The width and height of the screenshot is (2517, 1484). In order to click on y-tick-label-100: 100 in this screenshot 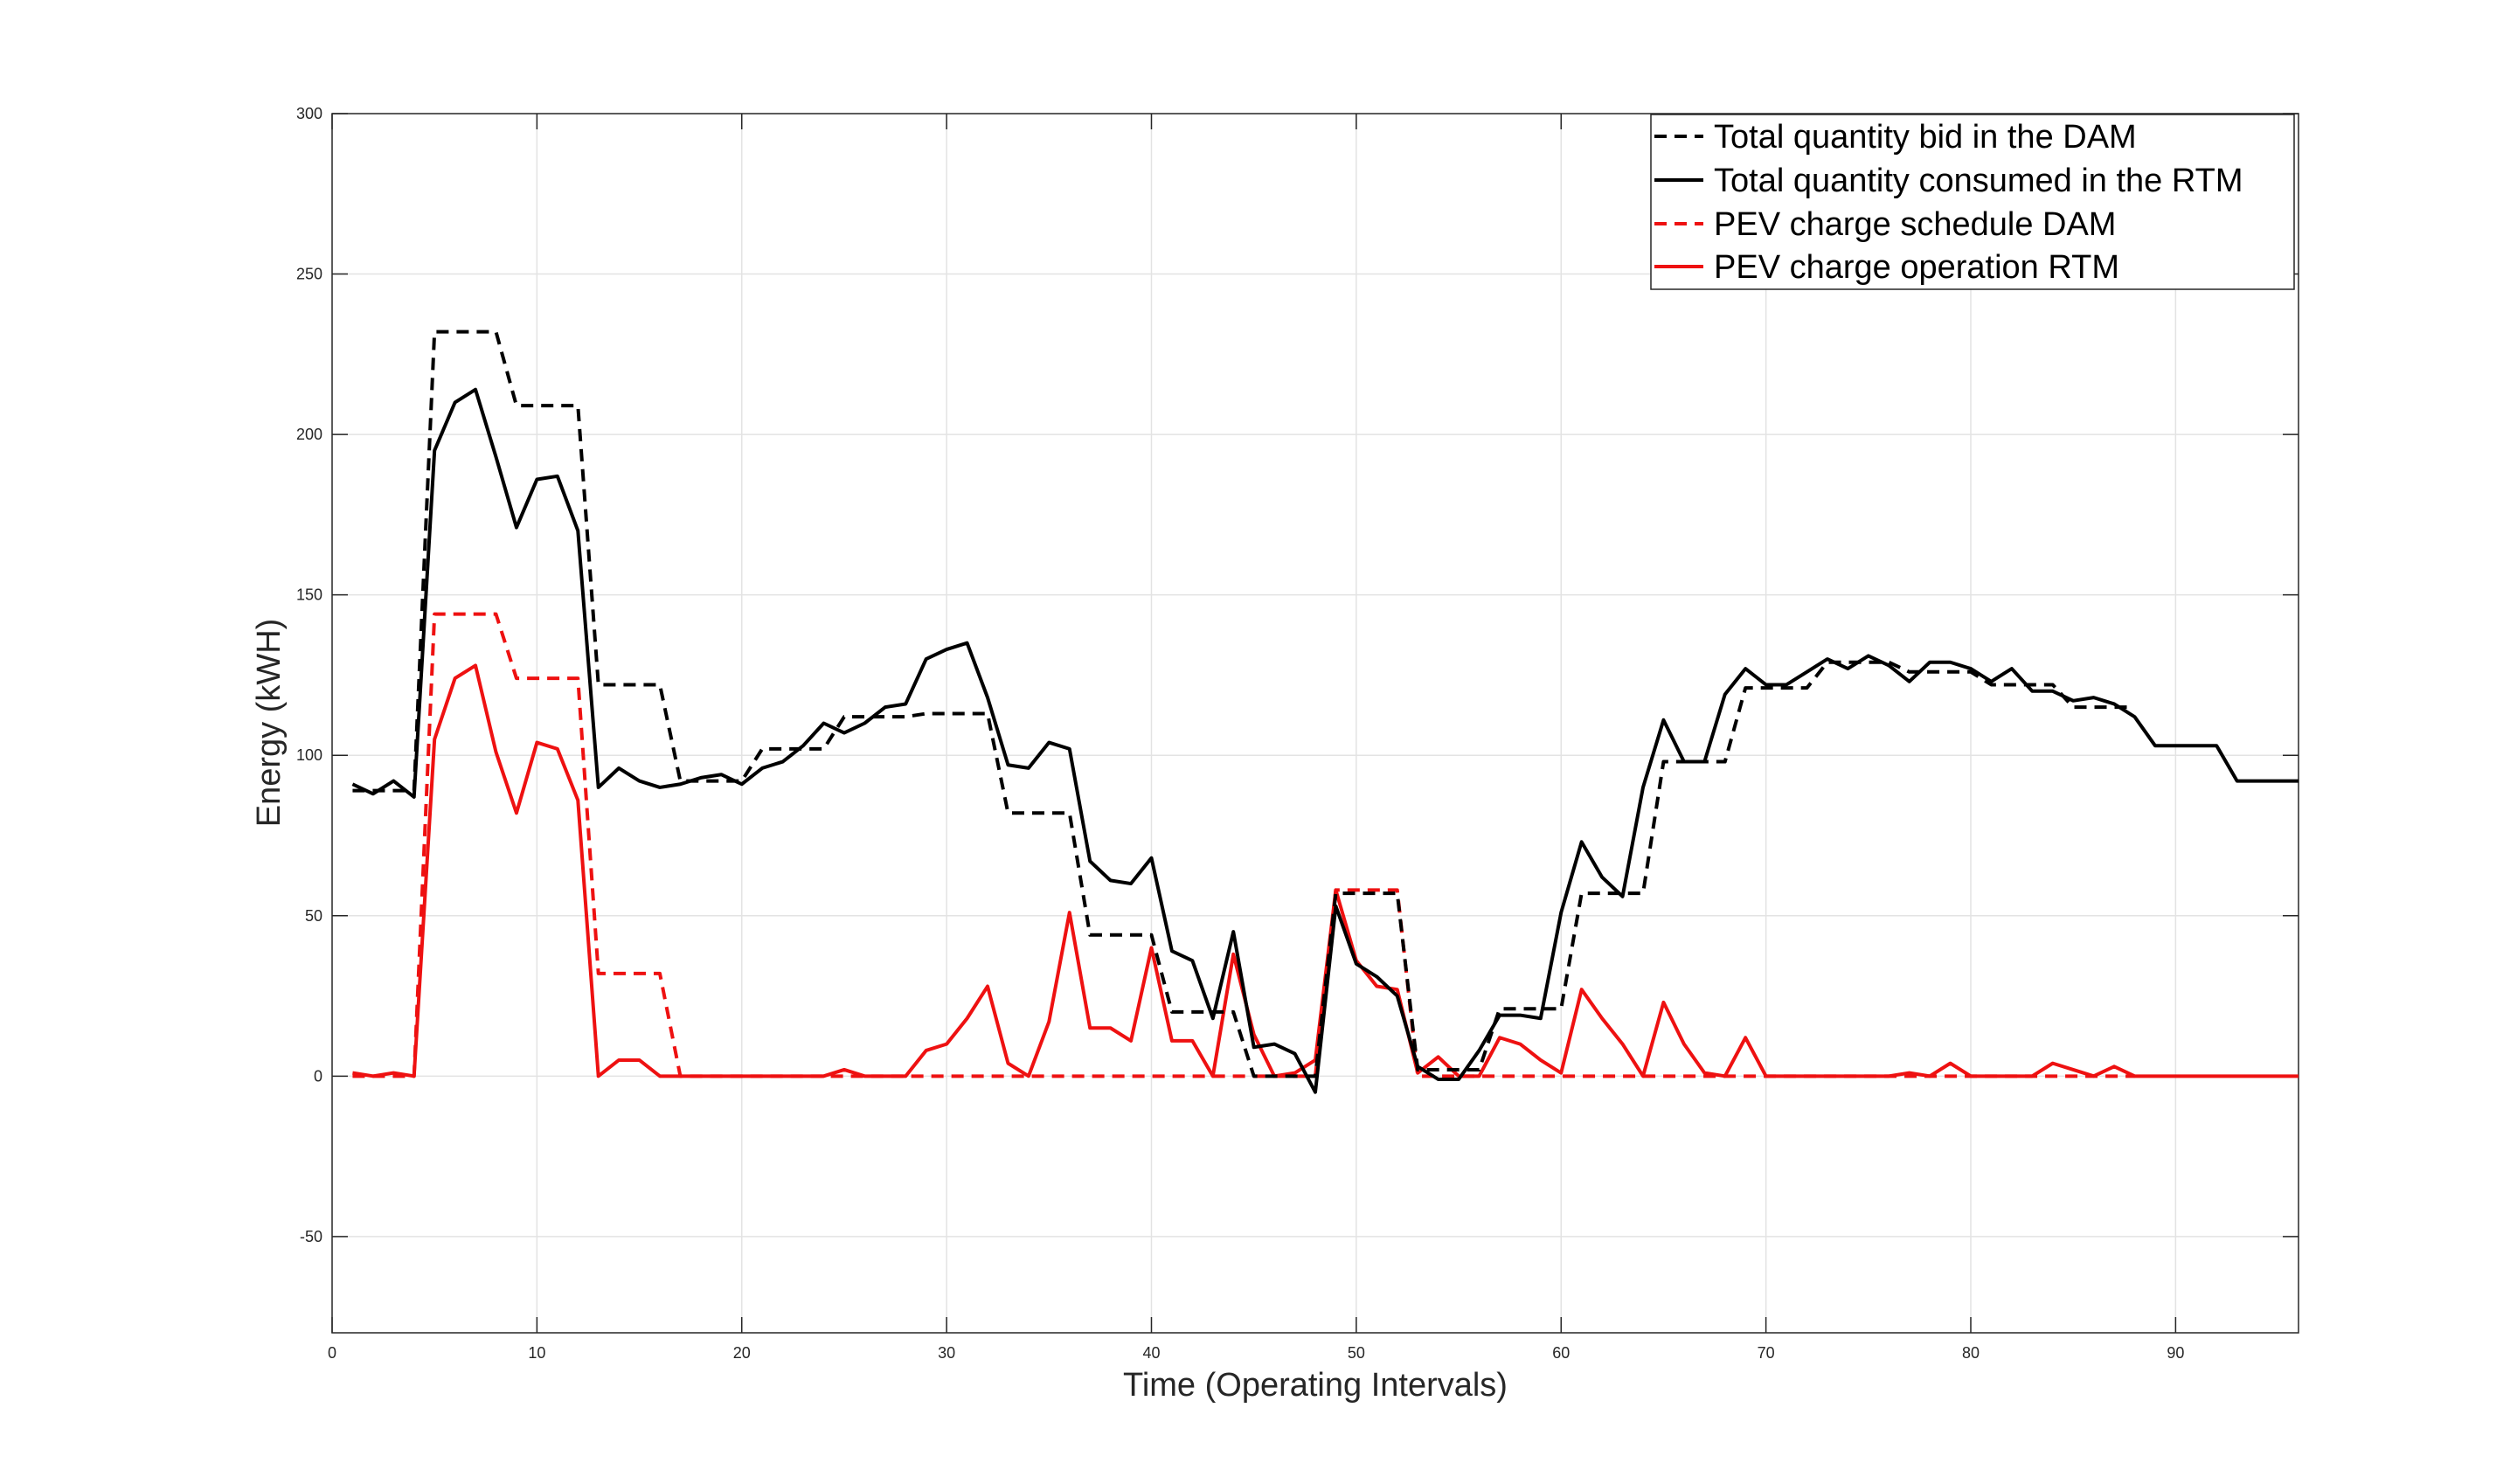, I will do `click(309, 755)`.